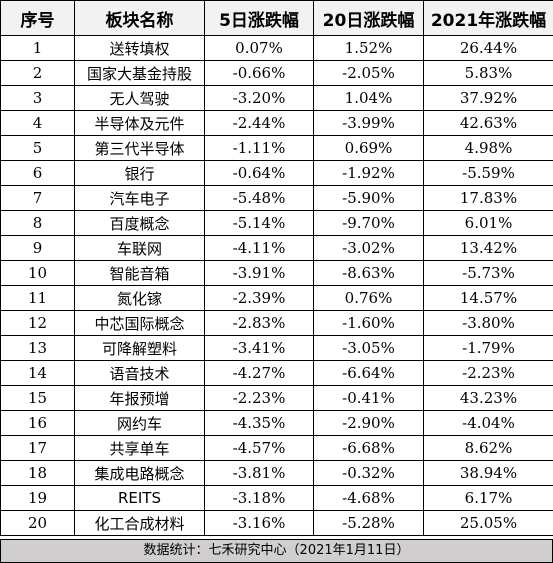  I want to click on change-2021: 14.57%, so click(488, 298).